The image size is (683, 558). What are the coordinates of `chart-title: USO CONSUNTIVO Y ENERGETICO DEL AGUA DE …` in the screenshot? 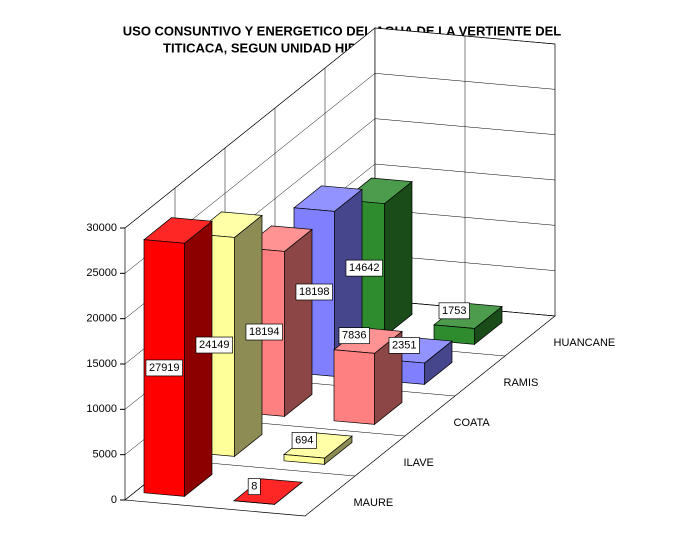 It's located at (342, 30).